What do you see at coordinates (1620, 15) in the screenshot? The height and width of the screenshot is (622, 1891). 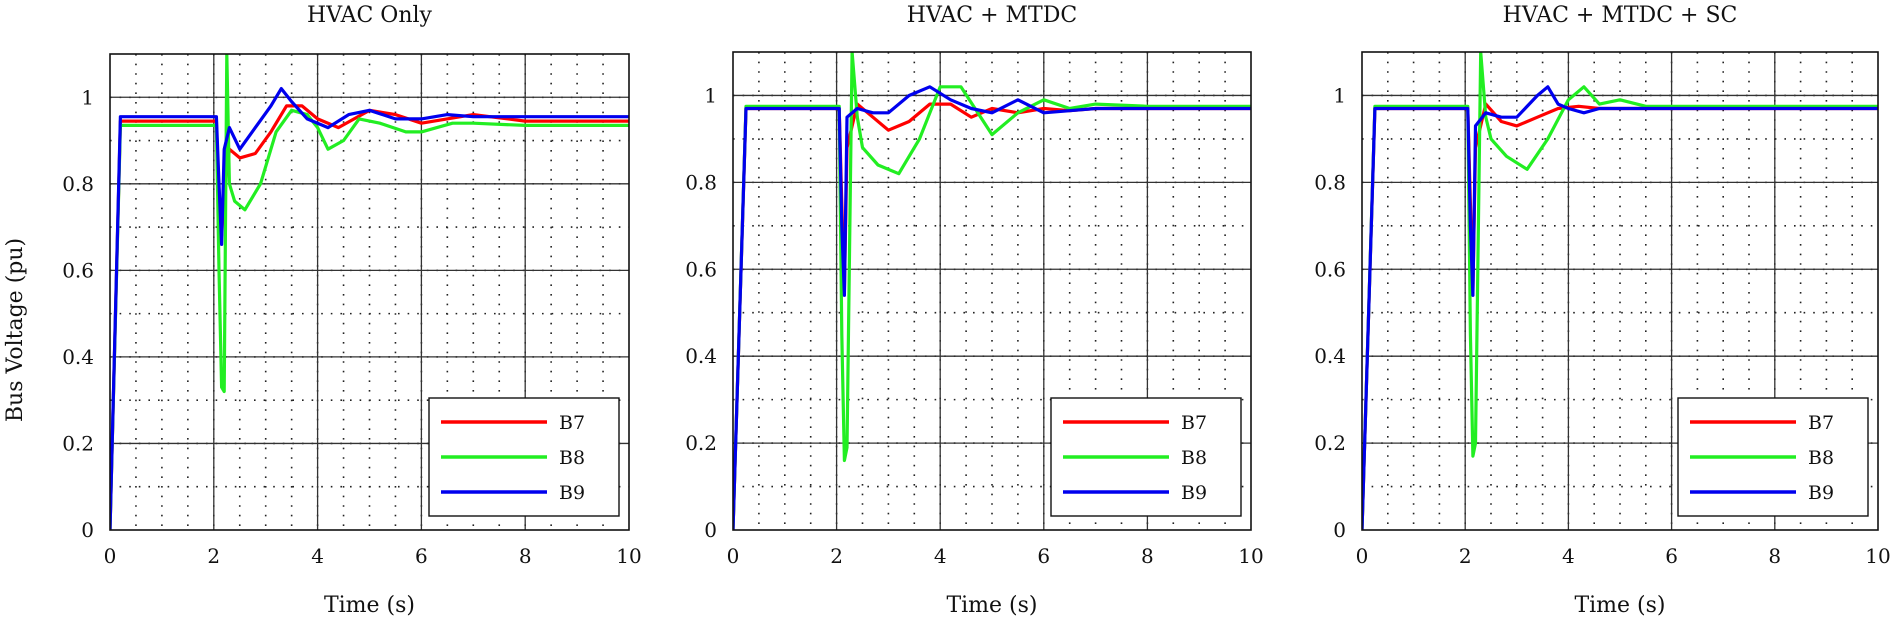 I see `chart-title: HVAC + MTDC + SC` at bounding box center [1620, 15].